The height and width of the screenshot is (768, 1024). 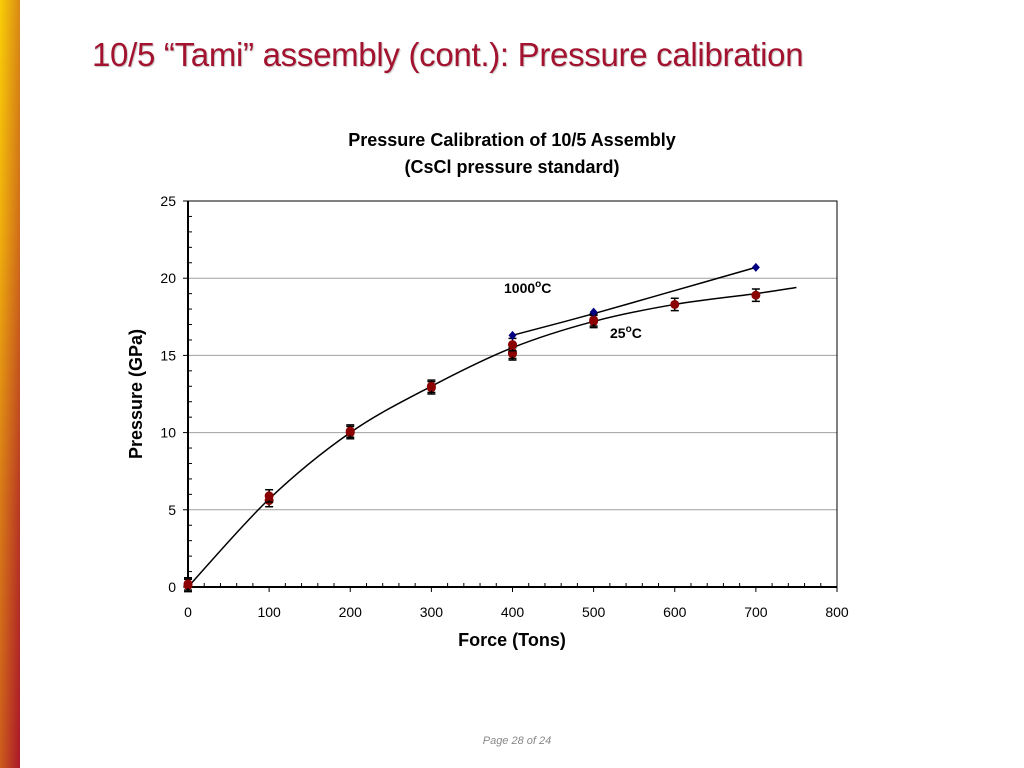 What do you see at coordinates (517, 741) in the screenshot?
I see `page-footer: Page 28 of 24` at bounding box center [517, 741].